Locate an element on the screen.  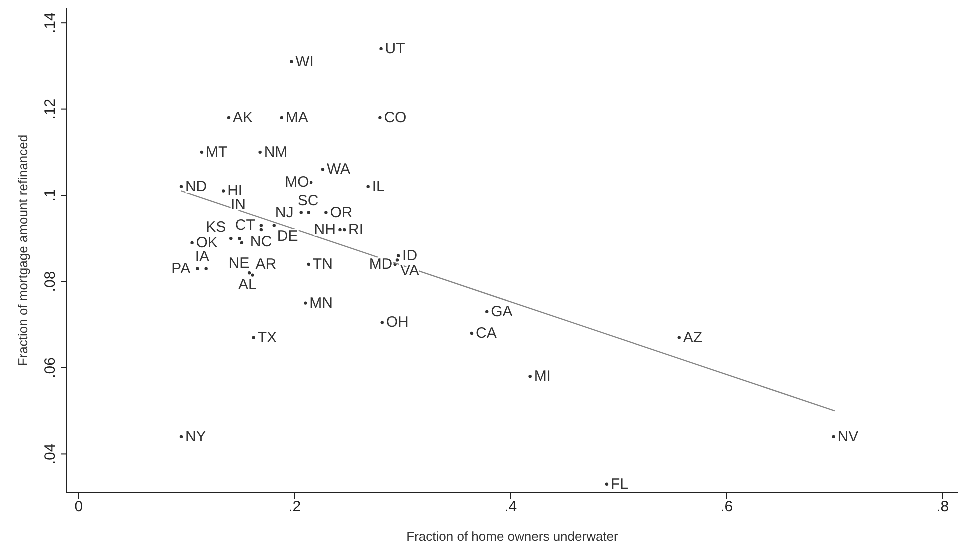
y-tick-label: .14 is located at coordinates (50, 23).